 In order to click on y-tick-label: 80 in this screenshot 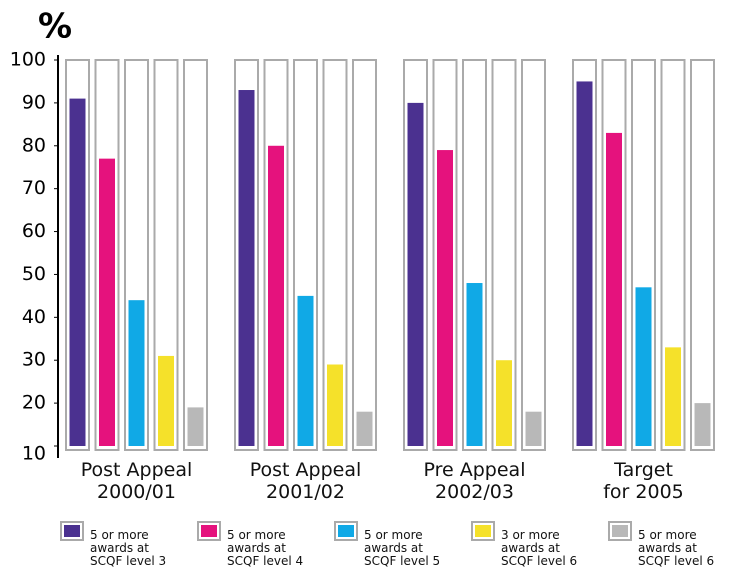, I will do `click(34, 145)`.